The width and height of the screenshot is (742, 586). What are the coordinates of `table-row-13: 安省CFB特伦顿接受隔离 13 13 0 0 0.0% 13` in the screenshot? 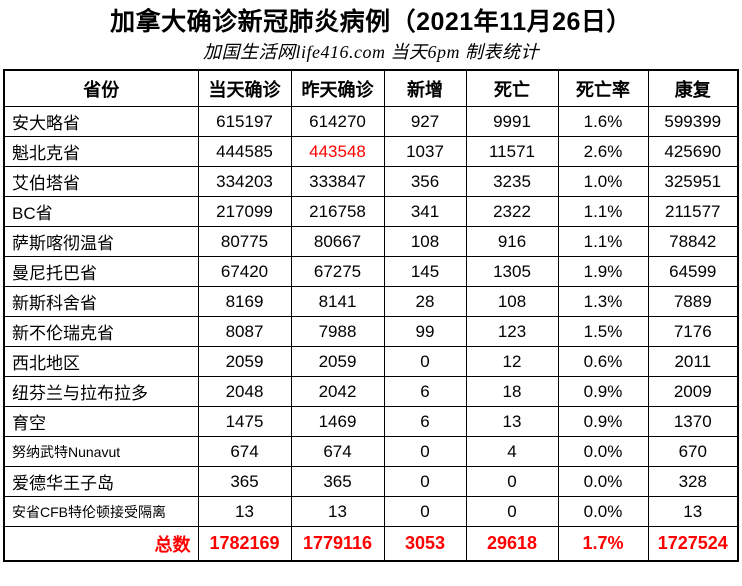 It's located at (371, 511).